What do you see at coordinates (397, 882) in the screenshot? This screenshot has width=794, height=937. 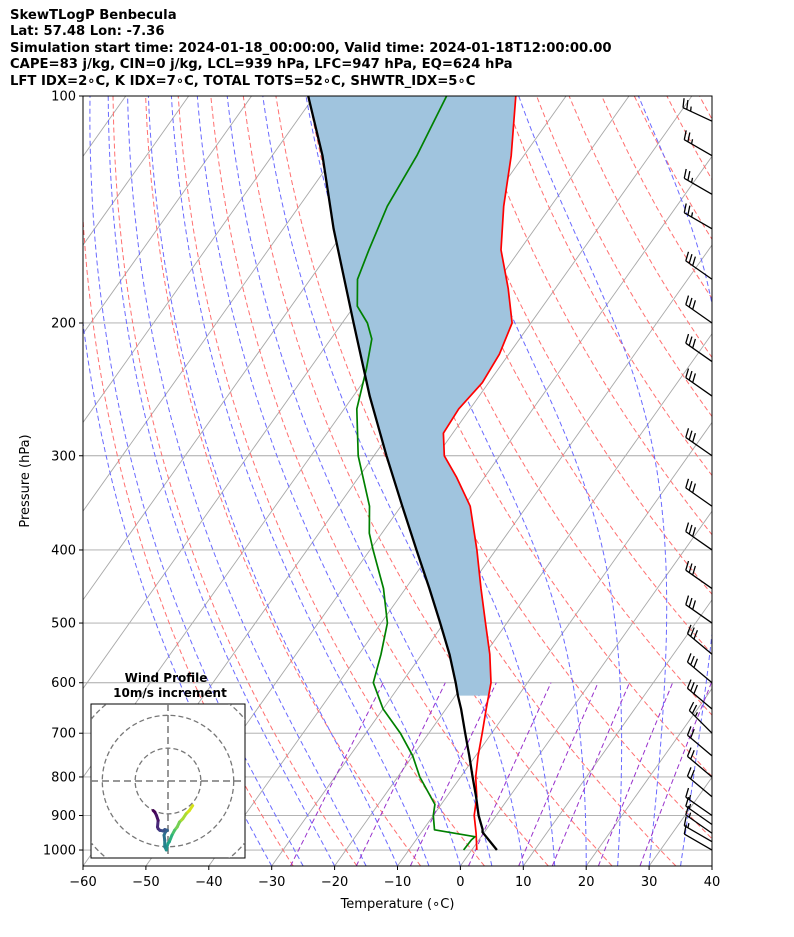 I see `x-tick-label: −10` at bounding box center [397, 882].